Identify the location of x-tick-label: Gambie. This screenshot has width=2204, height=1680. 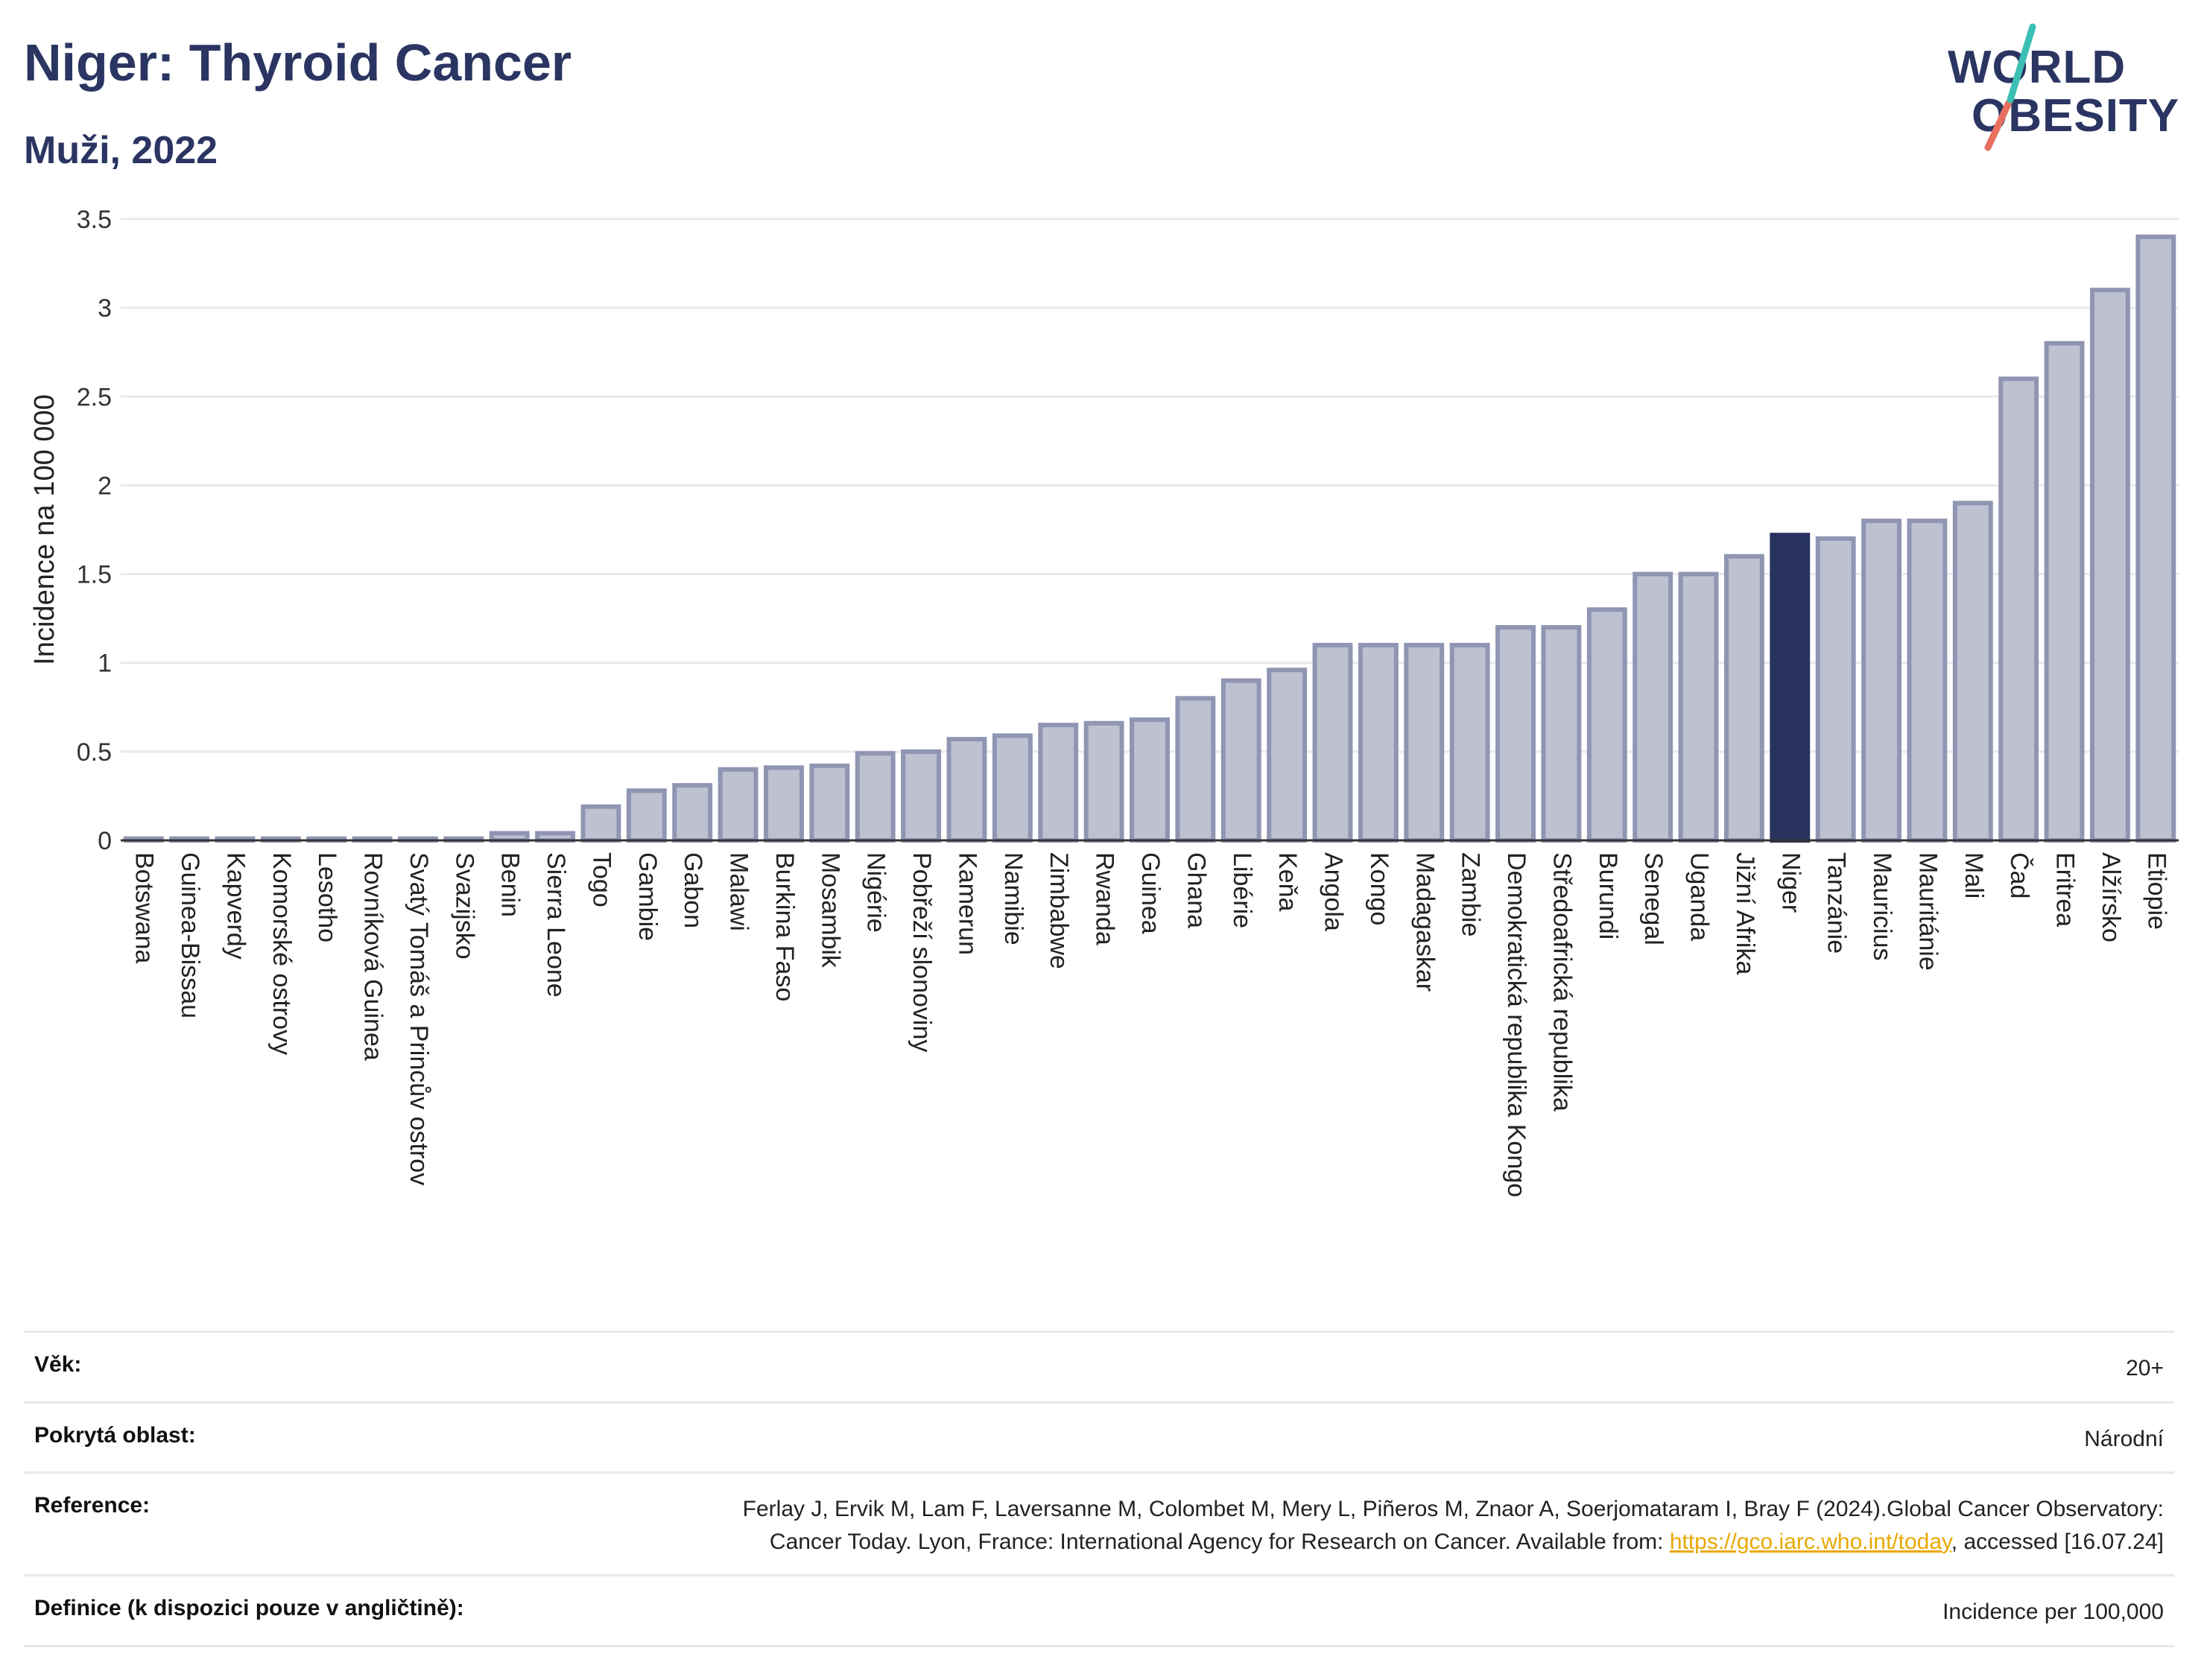
(647, 896).